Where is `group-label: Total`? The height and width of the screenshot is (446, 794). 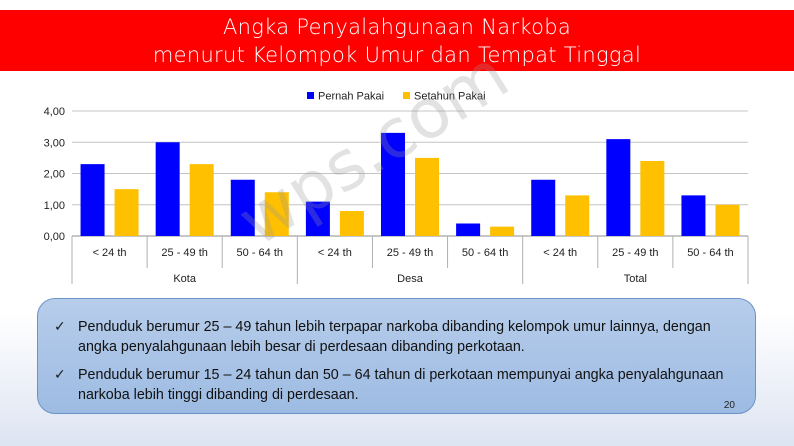
group-label: Total is located at coordinates (635, 279).